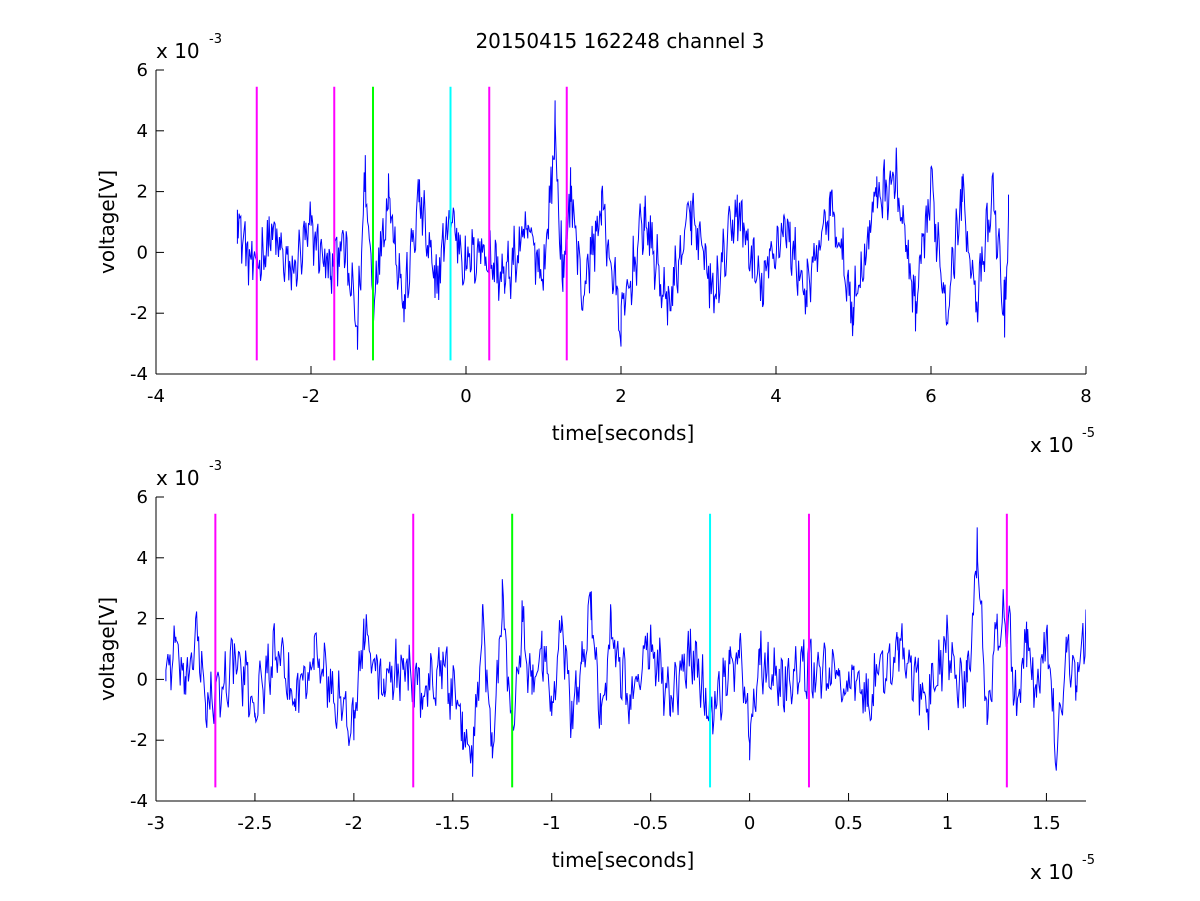 The image size is (1200, 901). I want to click on x-tick-label: 8, so click(1085, 396).